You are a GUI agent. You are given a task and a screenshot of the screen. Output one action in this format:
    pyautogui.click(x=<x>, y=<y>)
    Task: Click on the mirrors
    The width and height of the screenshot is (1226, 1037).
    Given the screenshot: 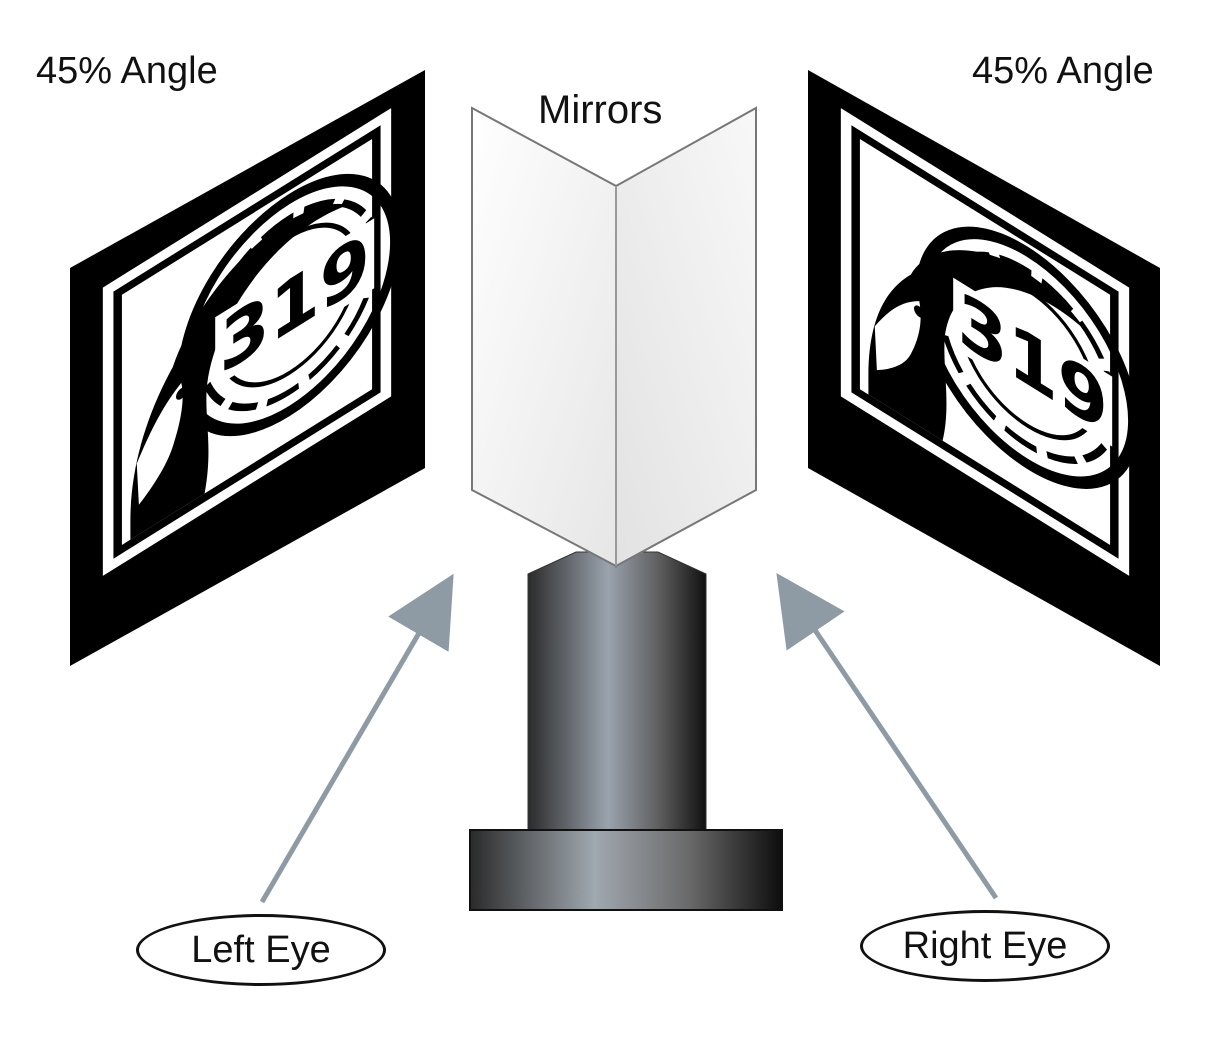 What is the action you would take?
    pyautogui.click(x=614, y=337)
    